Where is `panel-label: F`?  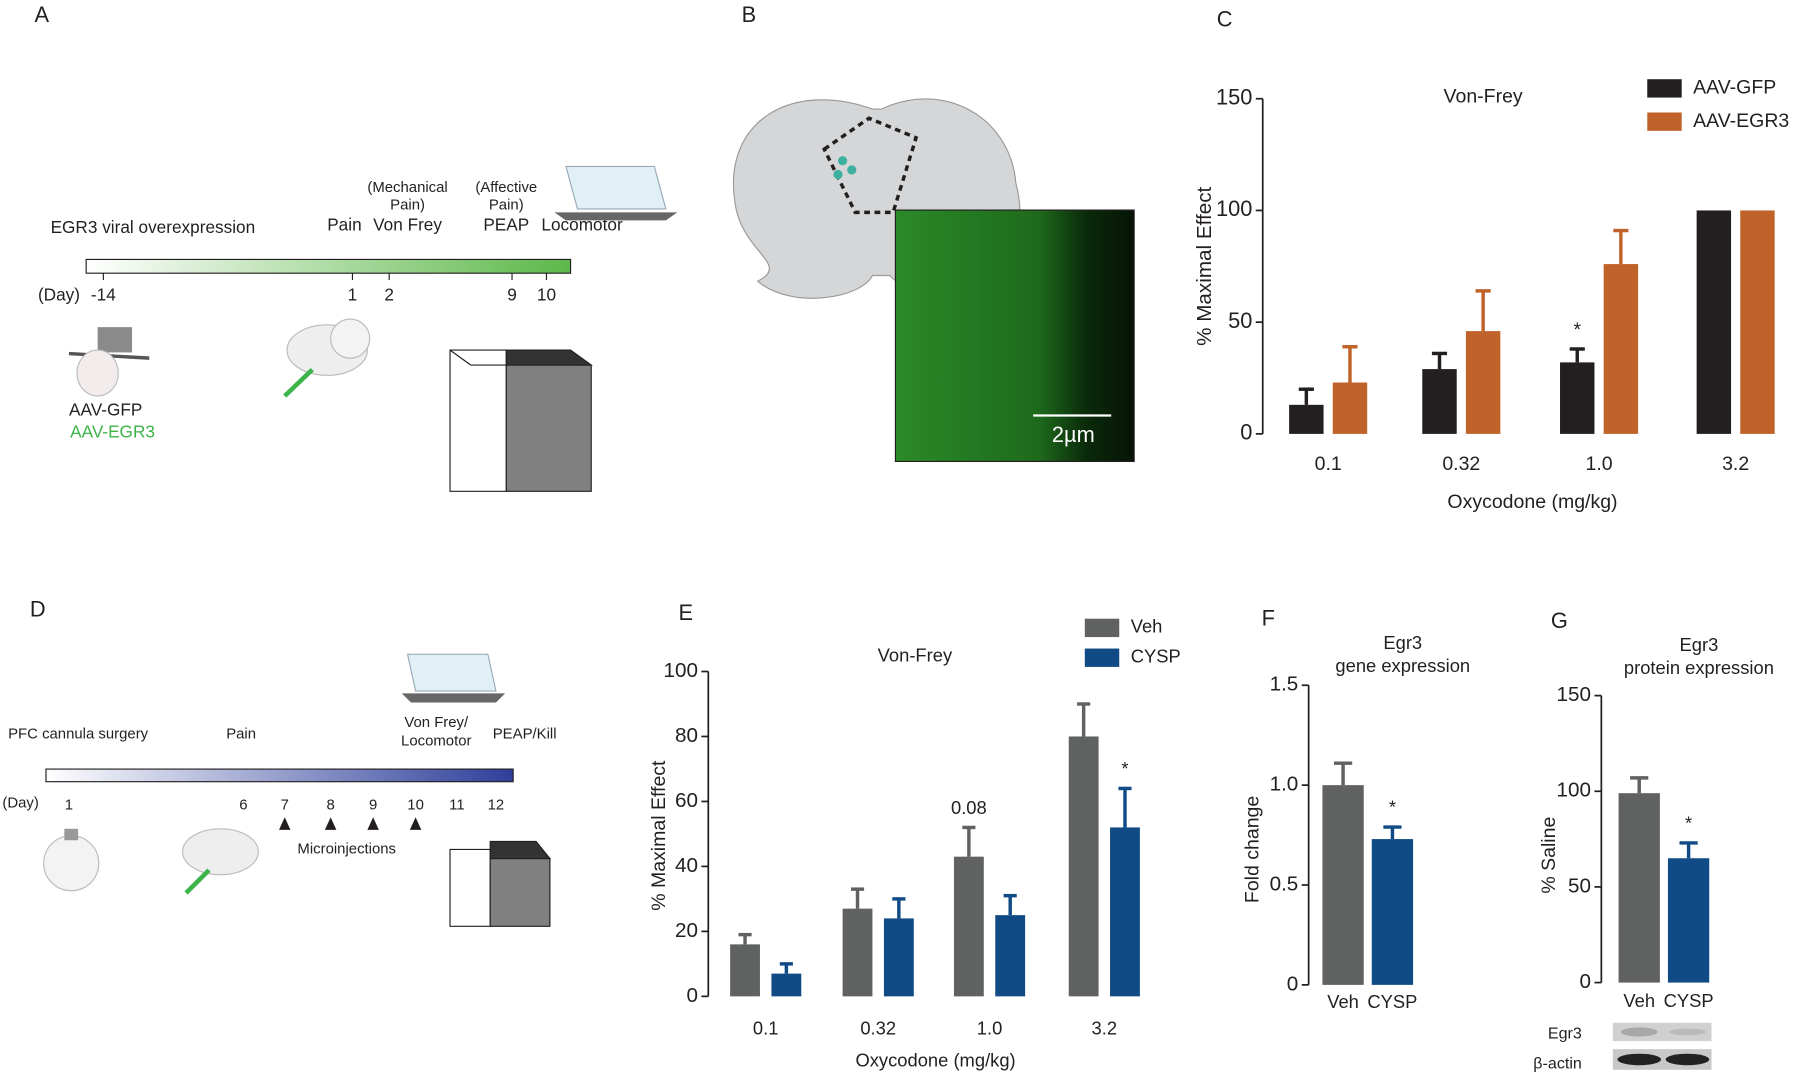 panel-label: F is located at coordinates (1268, 618).